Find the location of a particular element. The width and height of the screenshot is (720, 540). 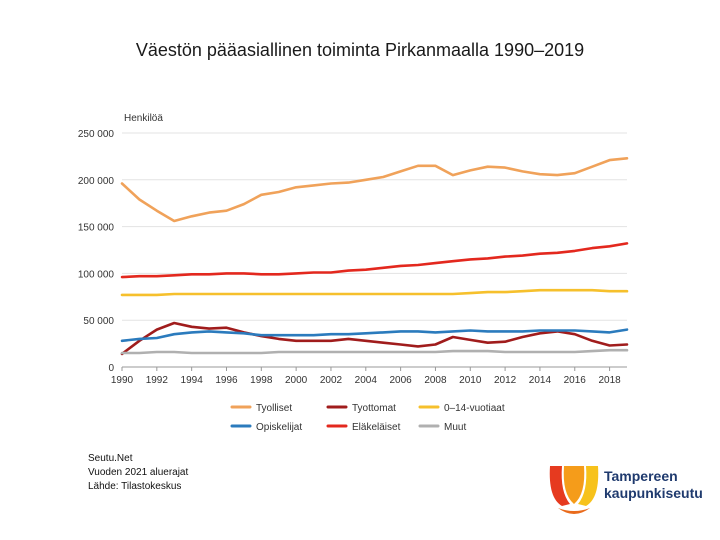

x-tick-label: 1998 is located at coordinates (261, 380).